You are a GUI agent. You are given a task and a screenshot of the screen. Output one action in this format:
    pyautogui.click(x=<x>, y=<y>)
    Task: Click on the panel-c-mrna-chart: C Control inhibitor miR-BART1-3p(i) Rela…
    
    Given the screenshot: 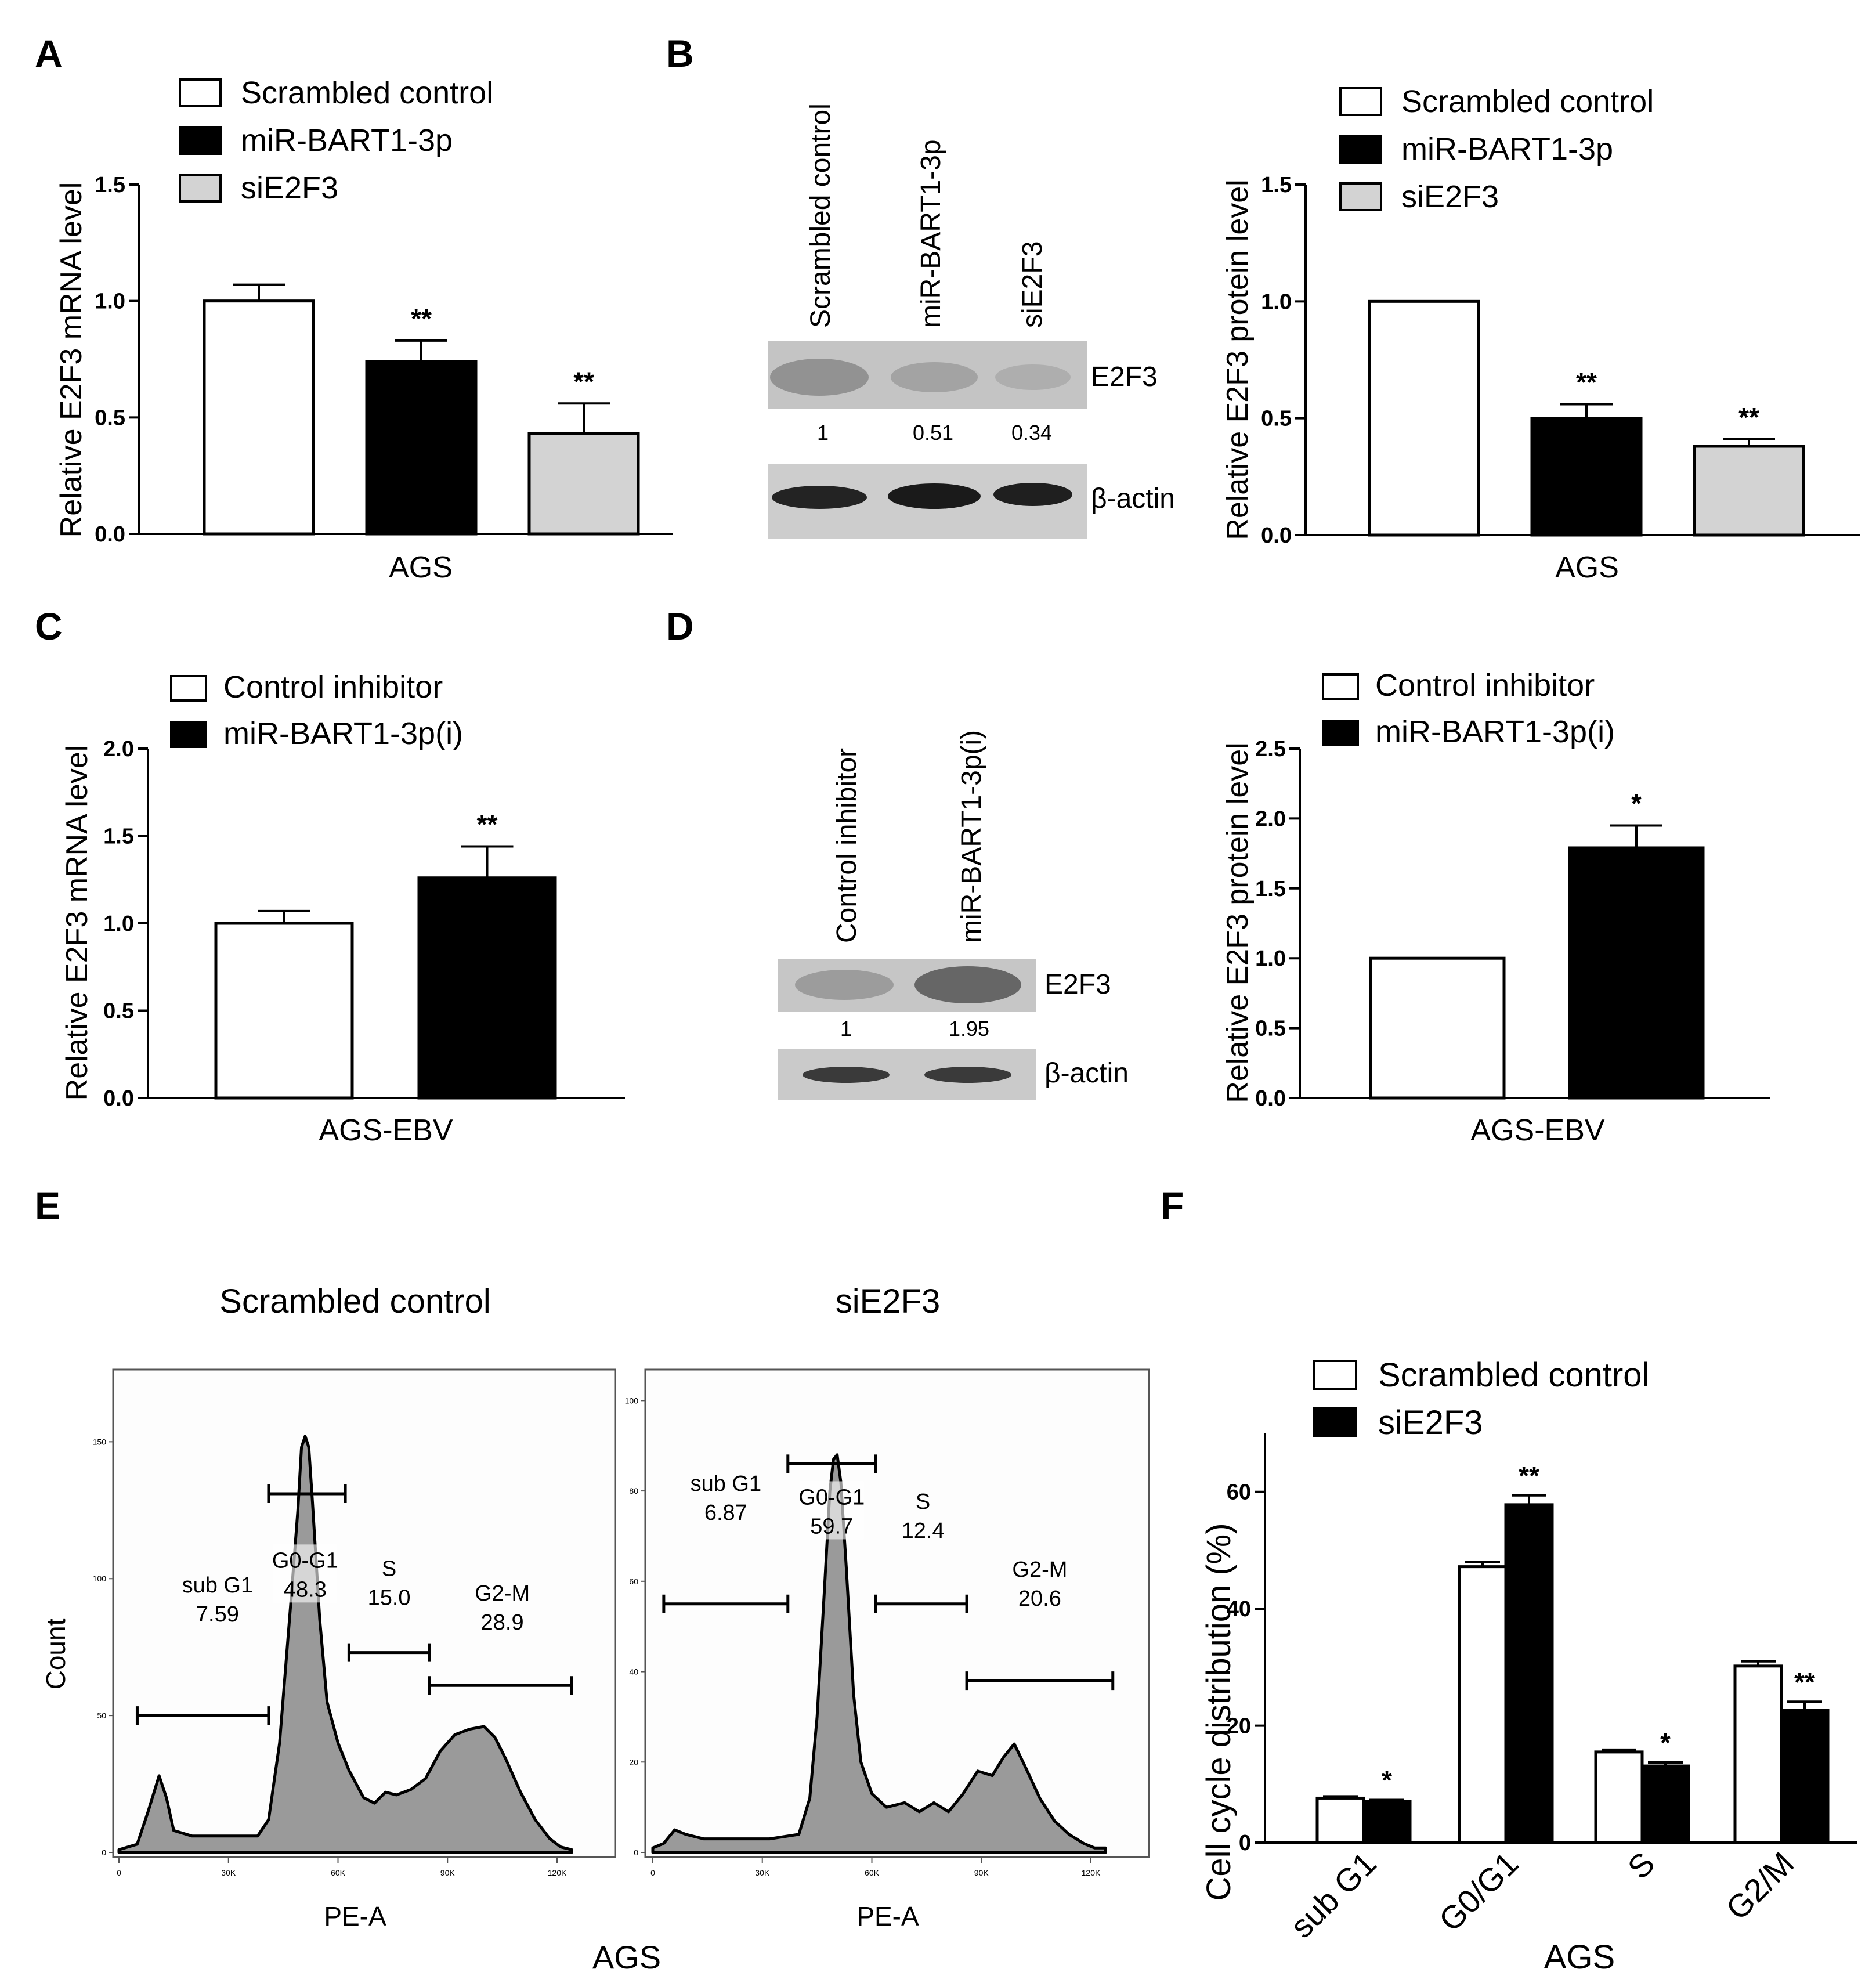 What is the action you would take?
    pyautogui.click(x=330, y=876)
    